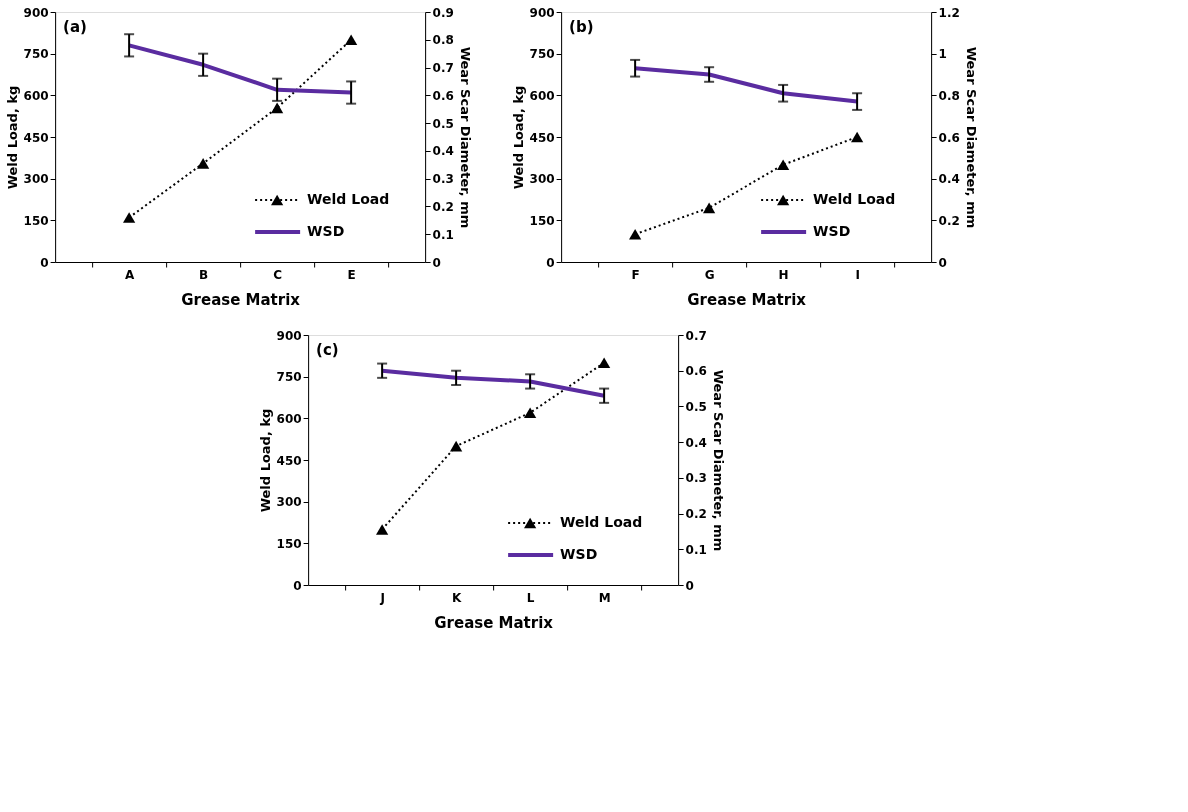 The height and width of the screenshot is (812, 1188). I want to click on x-tick-label: G, so click(709, 274).